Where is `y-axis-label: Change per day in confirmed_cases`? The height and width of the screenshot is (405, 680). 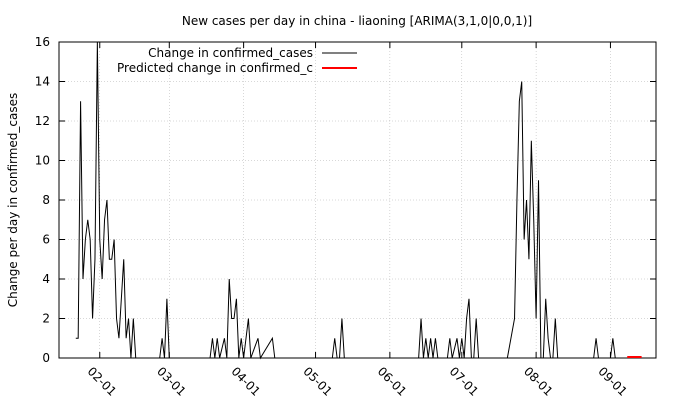
y-axis-label: Change per day in confirmed_cases is located at coordinates (13, 200).